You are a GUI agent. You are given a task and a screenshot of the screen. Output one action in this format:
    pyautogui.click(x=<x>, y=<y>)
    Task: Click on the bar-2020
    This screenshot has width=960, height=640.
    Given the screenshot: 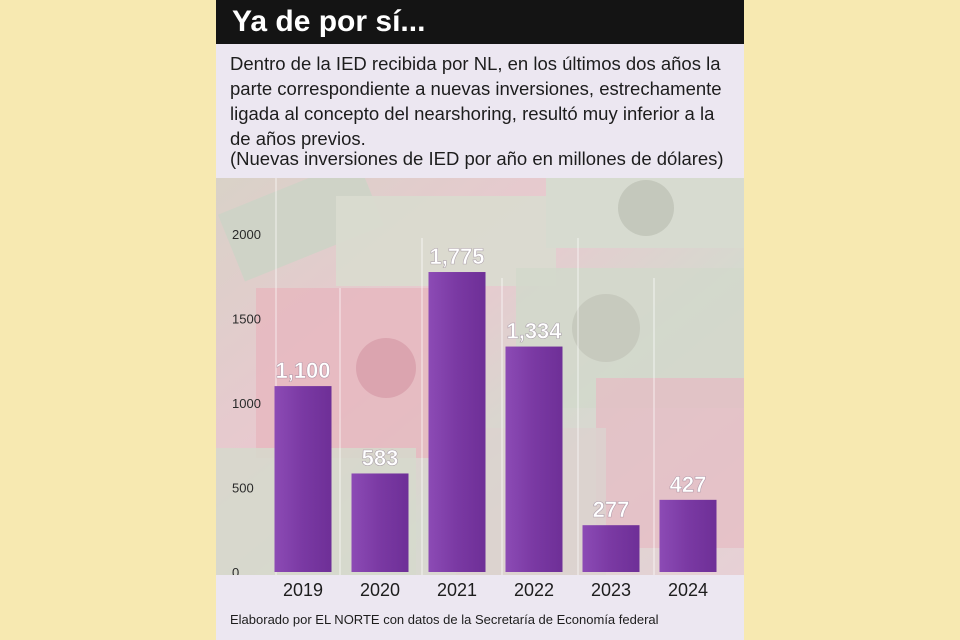 What is the action you would take?
    pyautogui.click(x=380, y=522)
    